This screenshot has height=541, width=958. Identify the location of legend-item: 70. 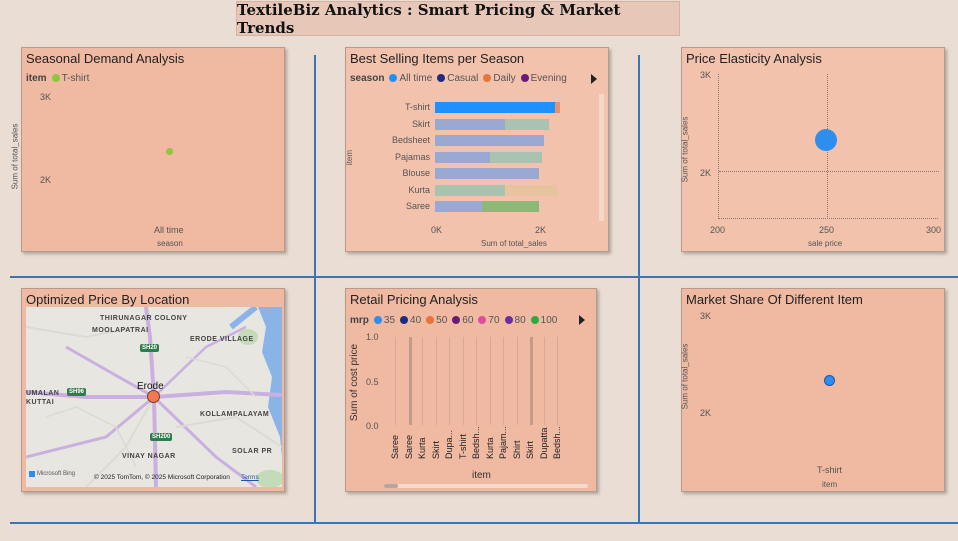
(494, 320).